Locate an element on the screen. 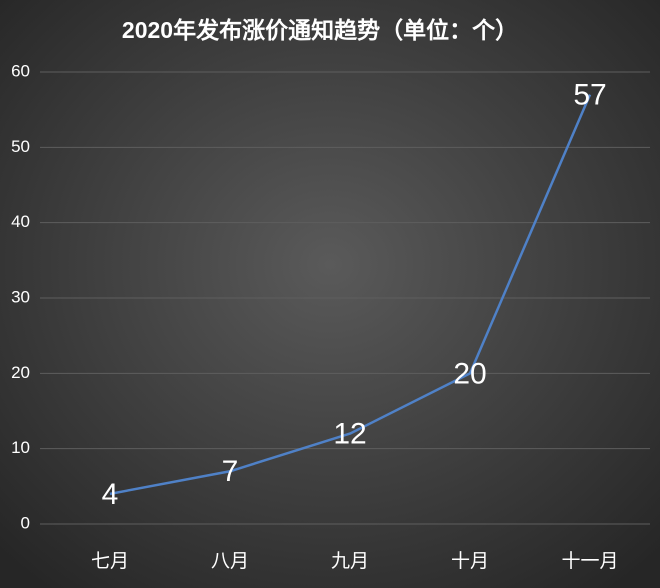 This screenshot has height=588, width=660. data-label: 7 is located at coordinates (230, 471).